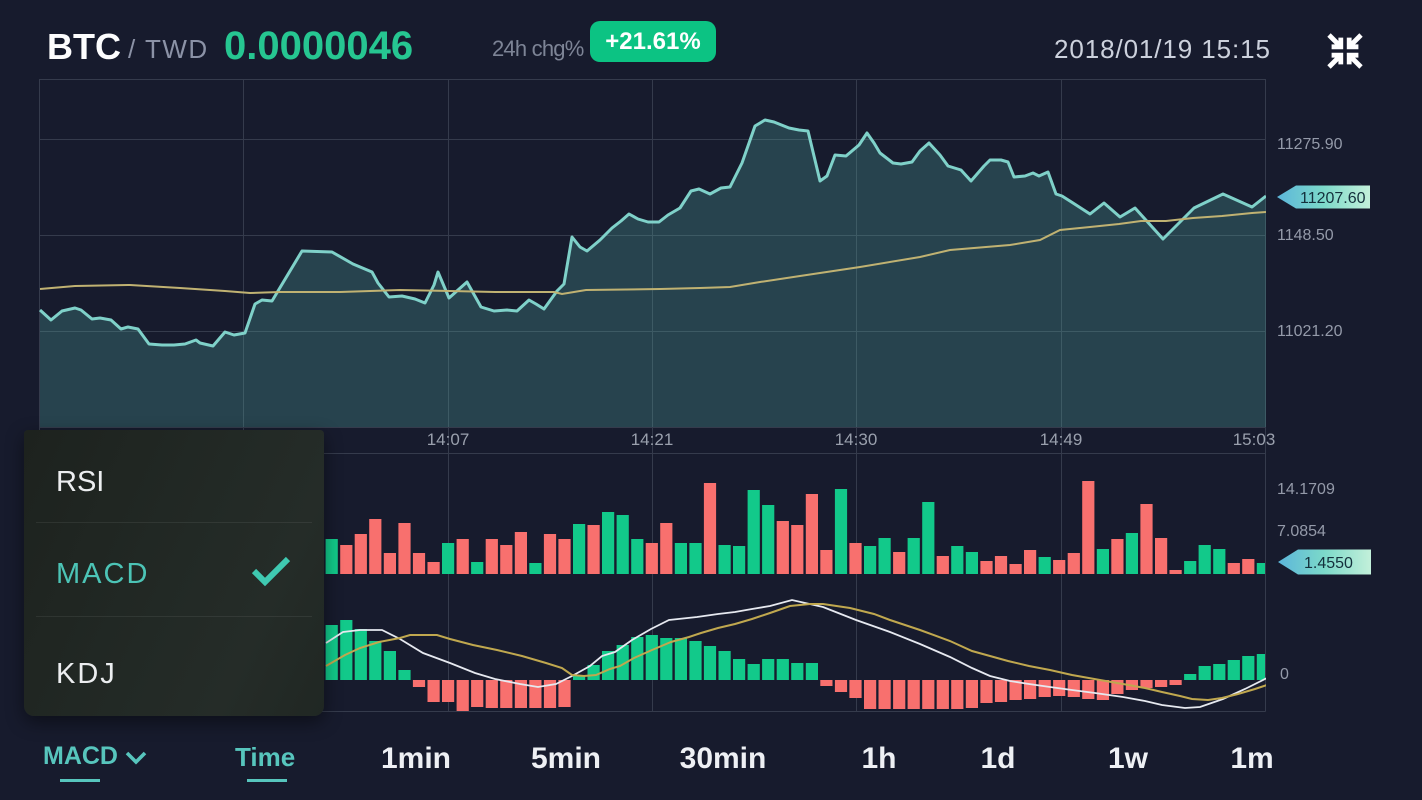 The width and height of the screenshot is (1422, 800). Describe the element at coordinates (1328, 563) in the screenshot. I see `svg-text: 1.4550` at that location.